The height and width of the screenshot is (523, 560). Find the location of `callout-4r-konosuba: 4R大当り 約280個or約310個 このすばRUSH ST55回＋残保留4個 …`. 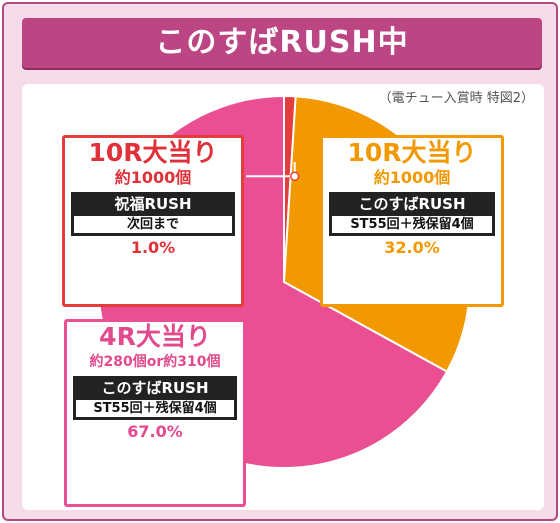

callout-4r-konosuba: 4R大当り 約280個or約310個 このすばRUSH ST55回＋残保留4個 … is located at coordinates (155, 413).